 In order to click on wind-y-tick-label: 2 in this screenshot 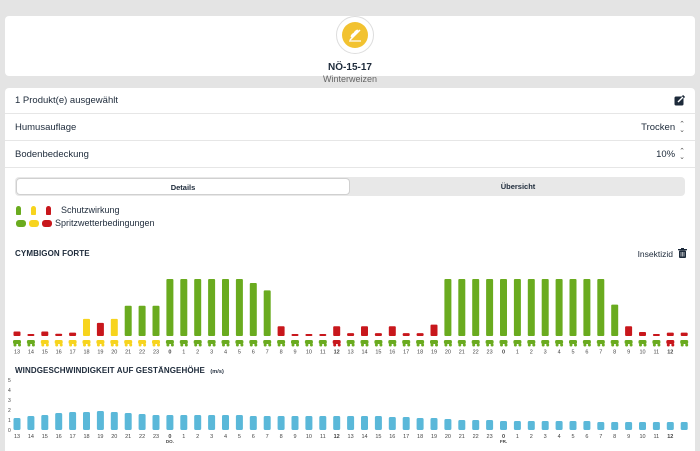, I will do `click(9, 411)`.